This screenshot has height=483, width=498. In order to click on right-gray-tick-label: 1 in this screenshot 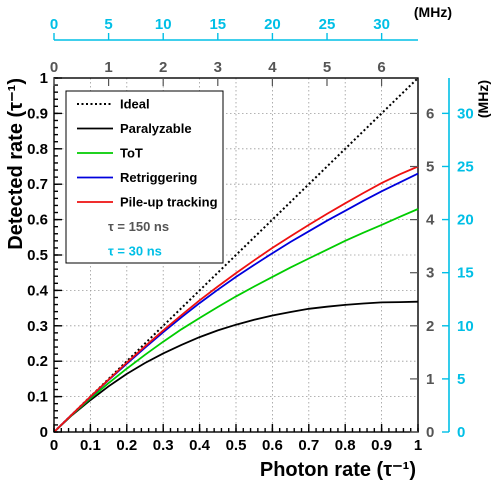, I will do `click(430, 379)`.